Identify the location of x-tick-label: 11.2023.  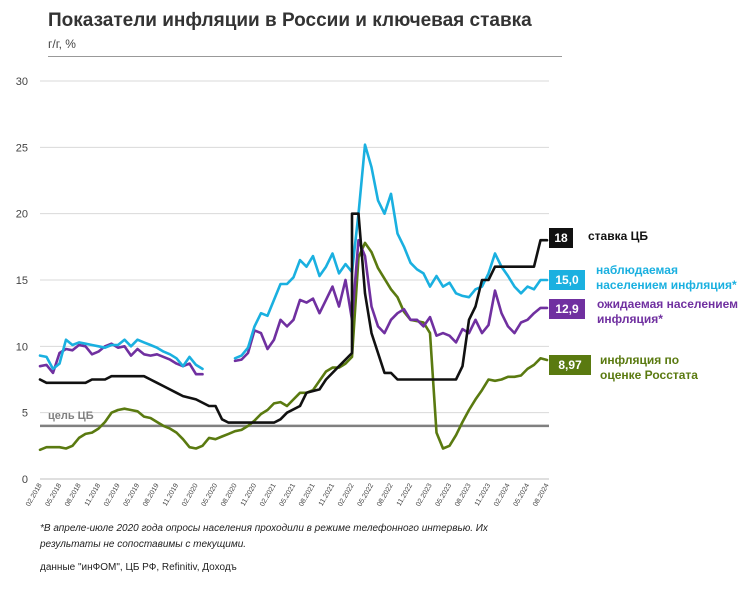
(483, 494).